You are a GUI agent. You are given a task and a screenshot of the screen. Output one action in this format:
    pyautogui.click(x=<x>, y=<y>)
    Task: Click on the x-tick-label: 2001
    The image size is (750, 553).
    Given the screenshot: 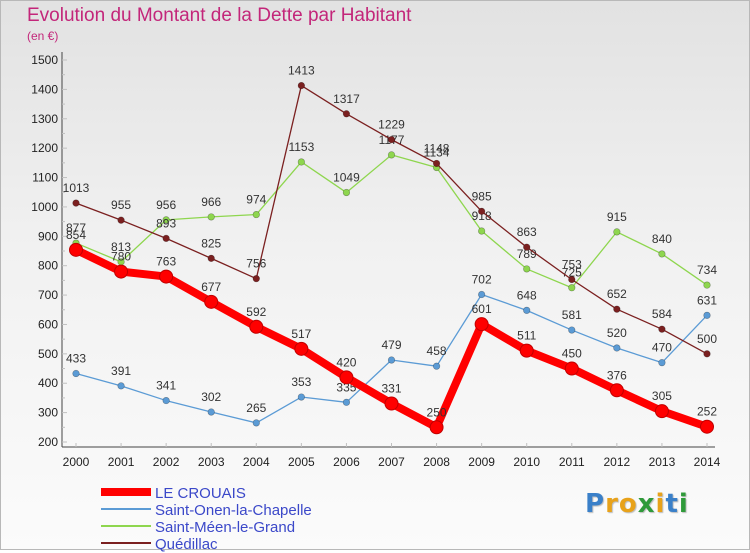 What is the action you would take?
    pyautogui.click(x=121, y=462)
    